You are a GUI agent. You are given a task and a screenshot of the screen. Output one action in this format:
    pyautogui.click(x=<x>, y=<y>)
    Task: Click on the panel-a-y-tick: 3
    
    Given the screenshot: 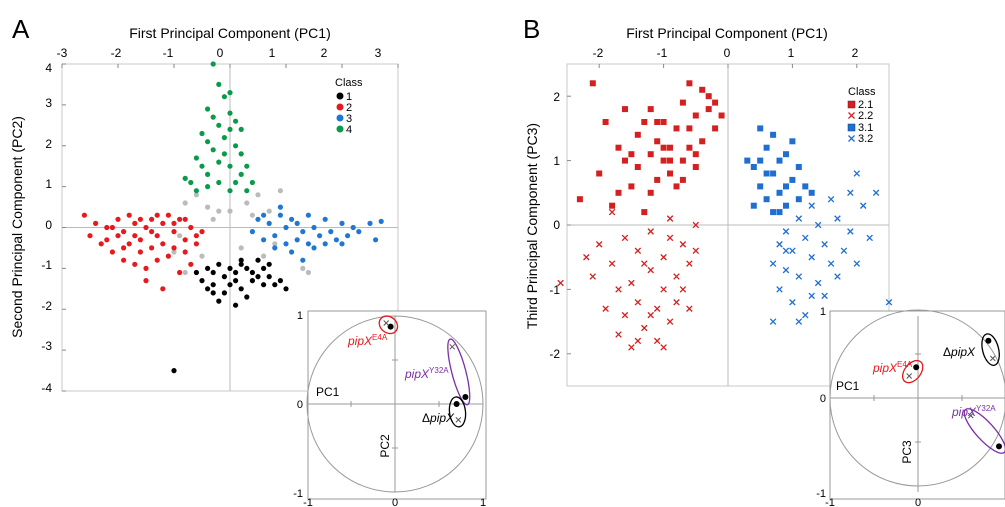 What is the action you would take?
    pyautogui.click(x=48, y=103)
    